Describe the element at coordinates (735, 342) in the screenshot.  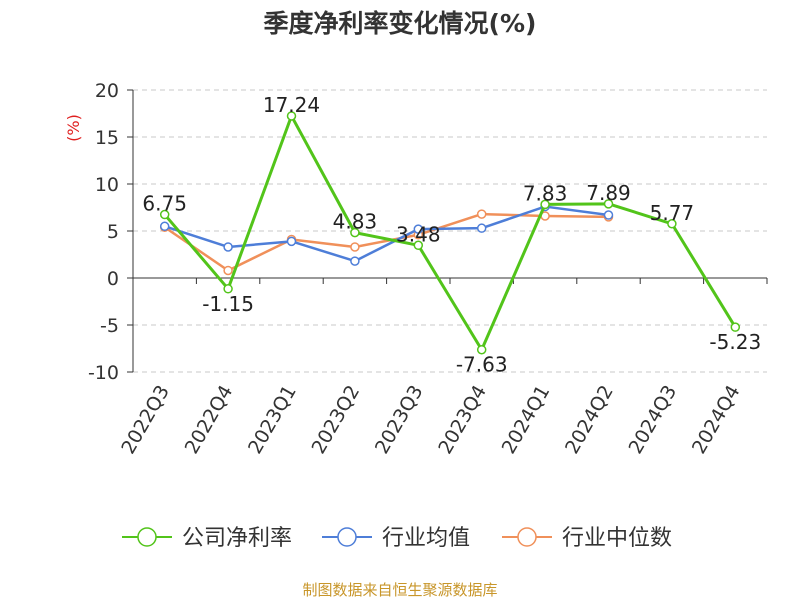
I see `data-label: -5.23` at that location.